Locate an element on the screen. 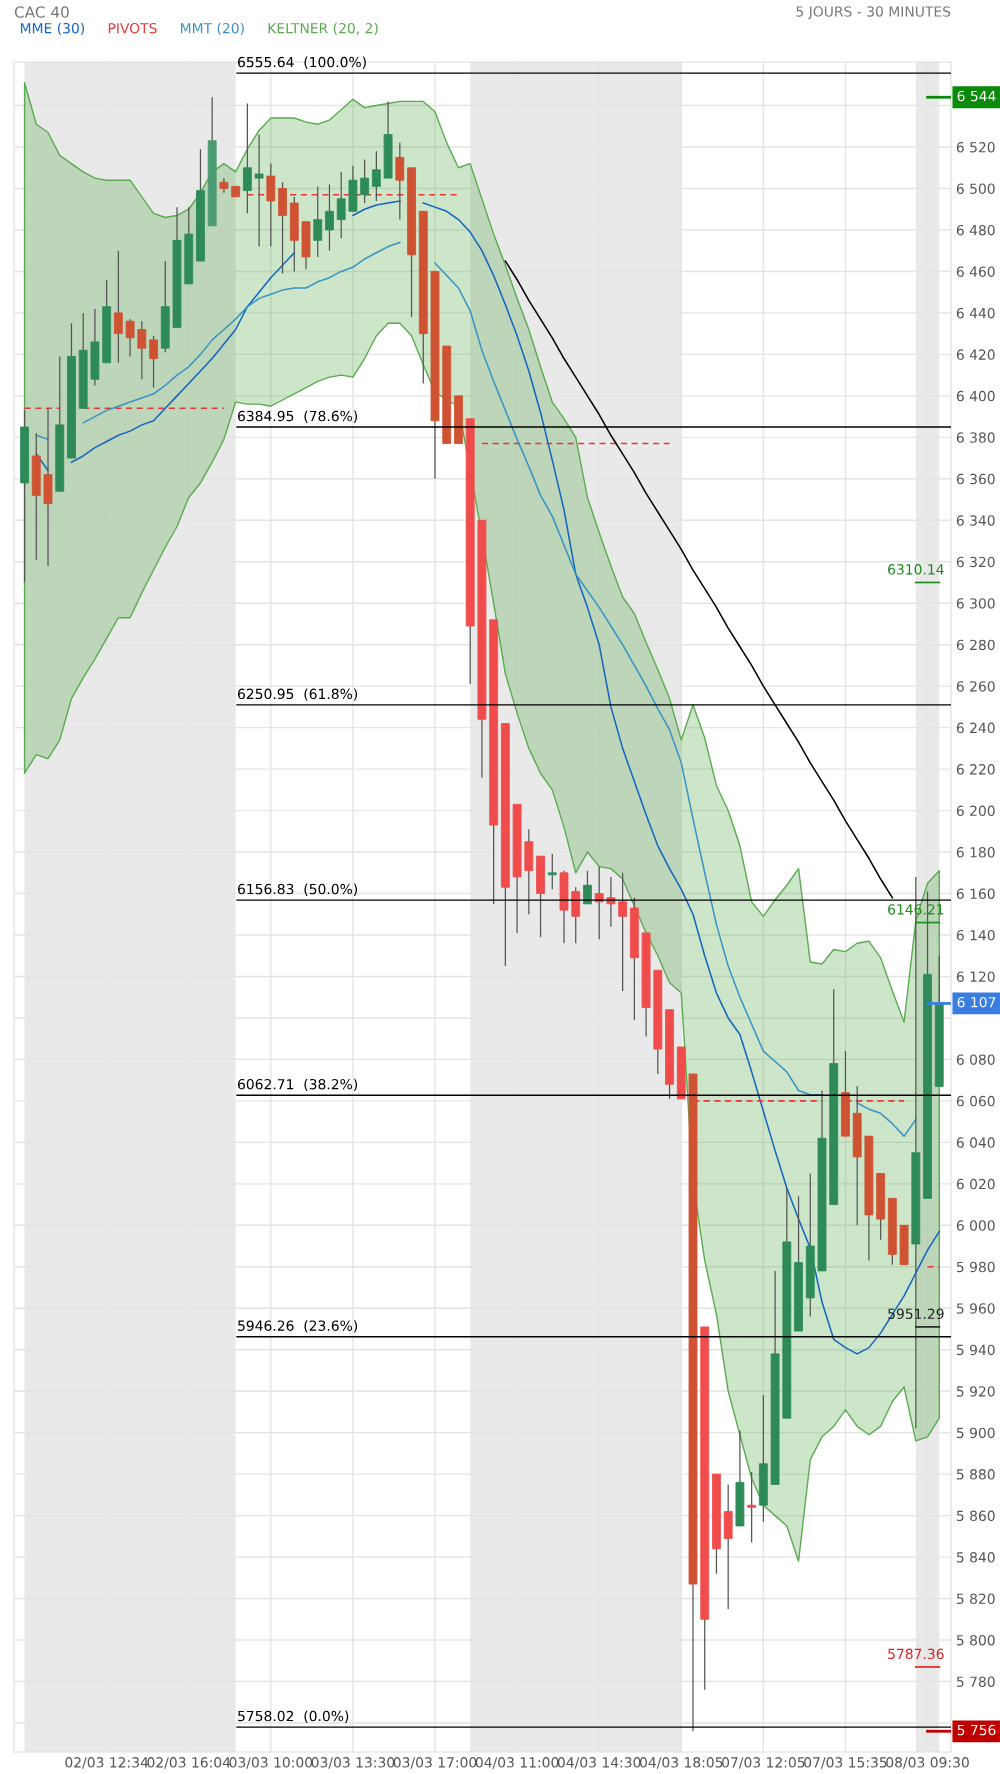 Image resolution: width=1000 pixels, height=1774 pixels. y-tick-label: 5 880 is located at coordinates (975, 1474).